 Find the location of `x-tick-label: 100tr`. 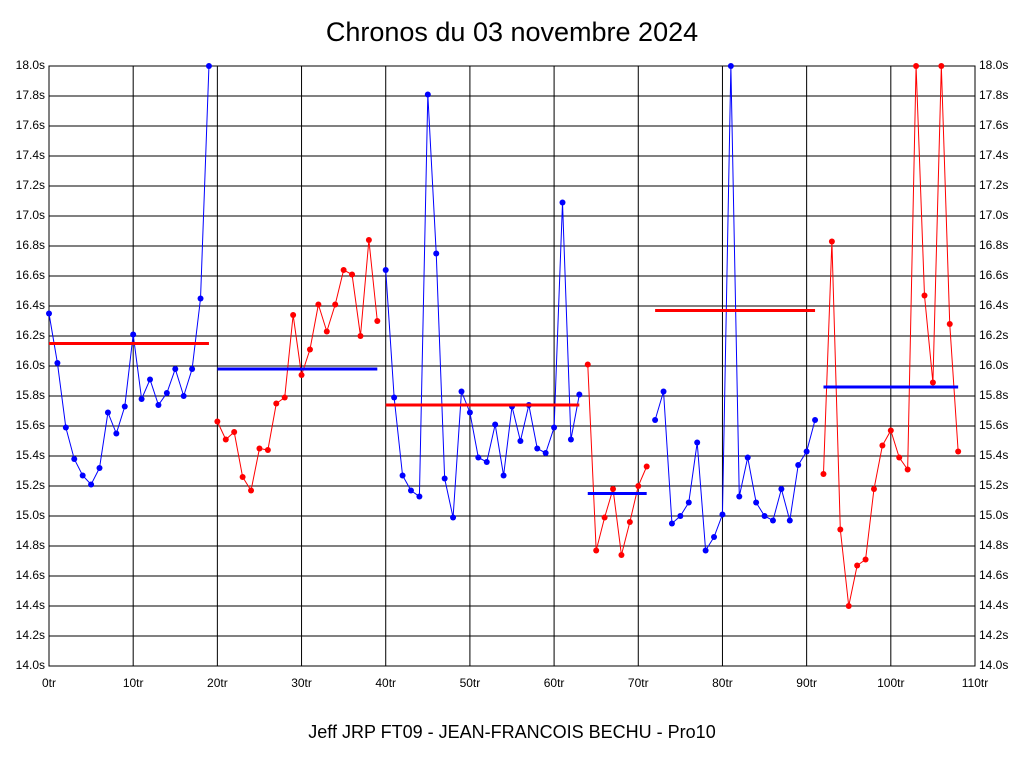

x-tick-label: 100tr is located at coordinates (890, 683).